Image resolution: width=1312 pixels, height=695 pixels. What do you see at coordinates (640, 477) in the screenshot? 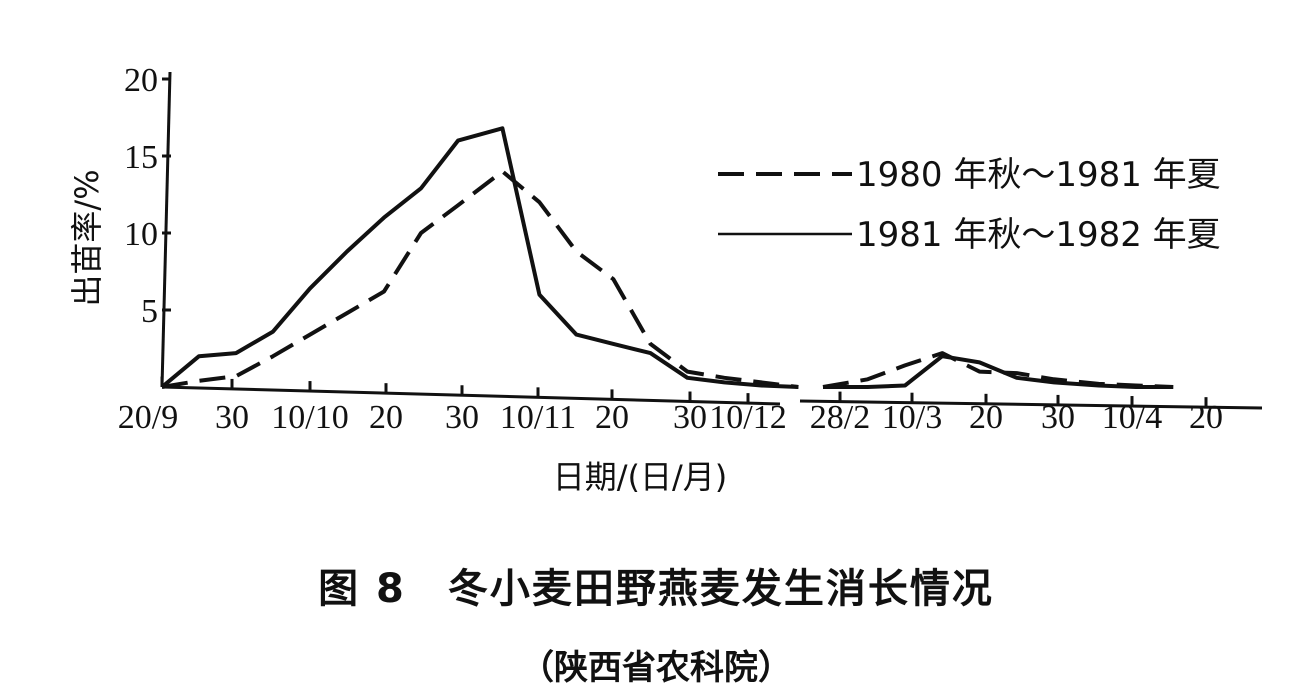
I see `x-axis-title: 日期/(日/月)` at bounding box center [640, 477].